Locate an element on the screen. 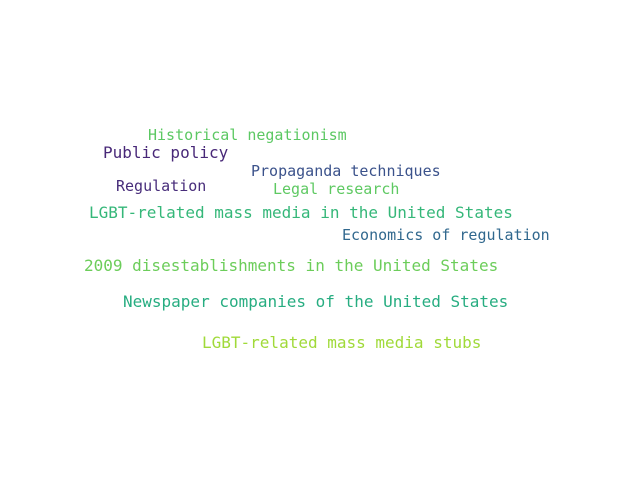 Image resolution: width=640 pixels, height=480 pixels. word-propaganda-techniques: Propaganda techniques is located at coordinates (346, 171).